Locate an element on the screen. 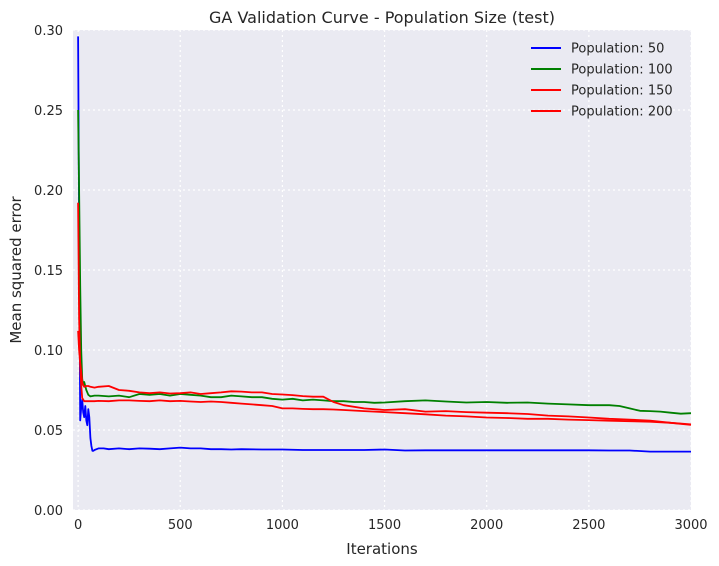 This screenshot has width=719, height=566. x-tick-label: 500 is located at coordinates (180, 525).